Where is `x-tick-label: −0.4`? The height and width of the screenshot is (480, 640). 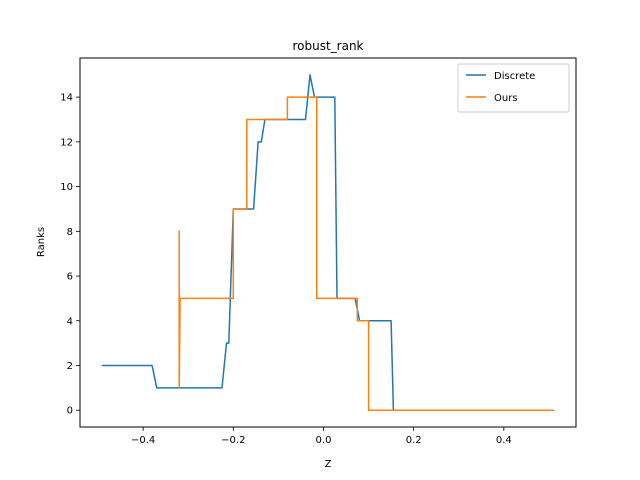
x-tick-label: −0.4 is located at coordinates (143, 440).